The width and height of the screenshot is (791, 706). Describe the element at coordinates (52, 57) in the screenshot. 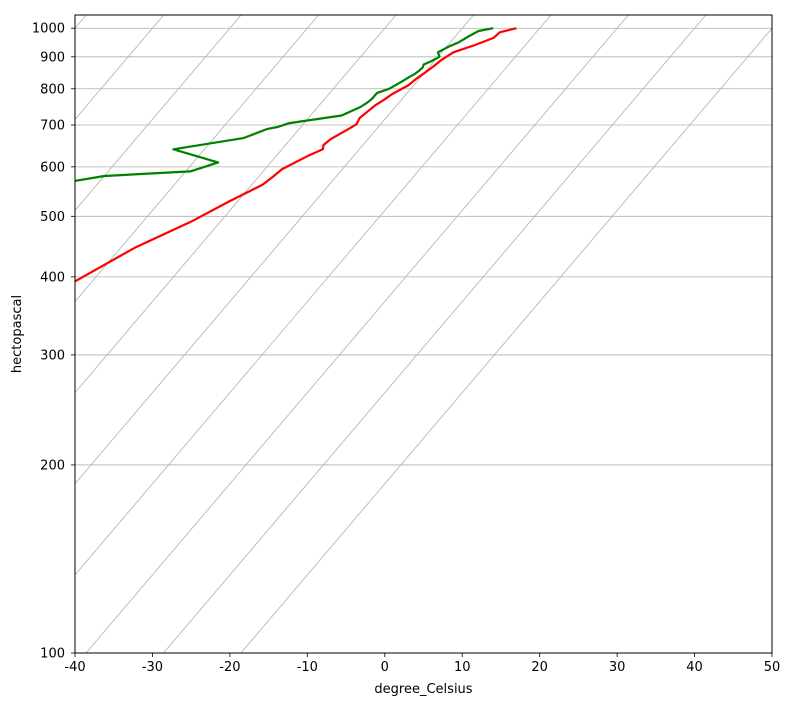

I see `y-tick-label: 900` at that location.